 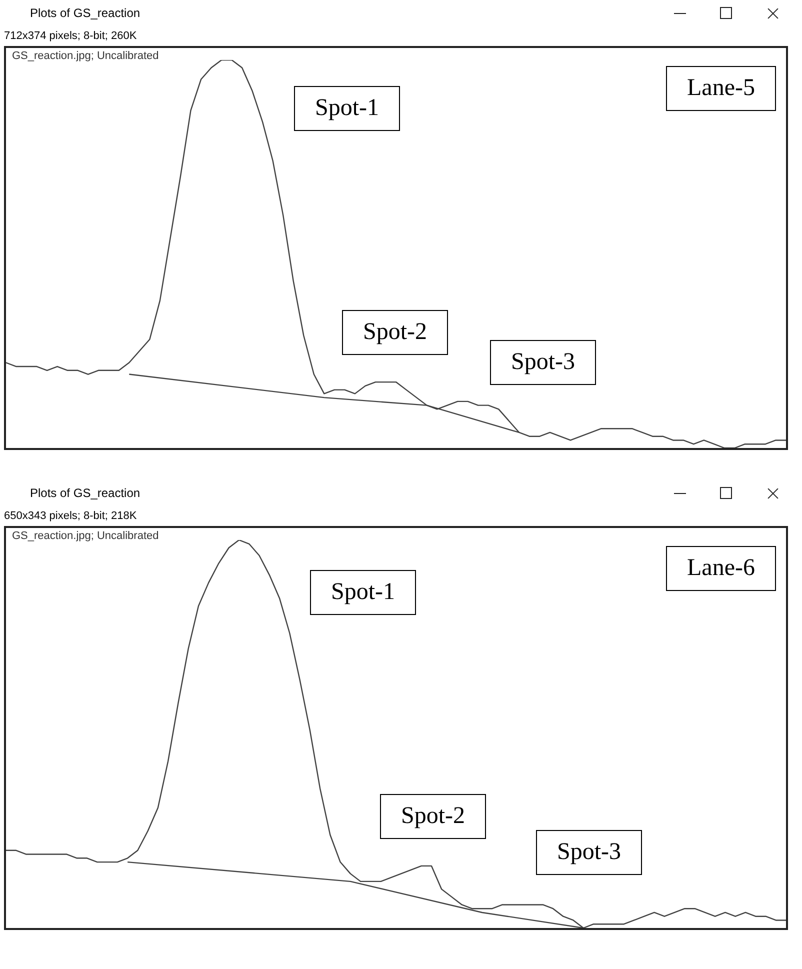 What do you see at coordinates (721, 88) in the screenshot?
I see `annotation: Lane-5` at bounding box center [721, 88].